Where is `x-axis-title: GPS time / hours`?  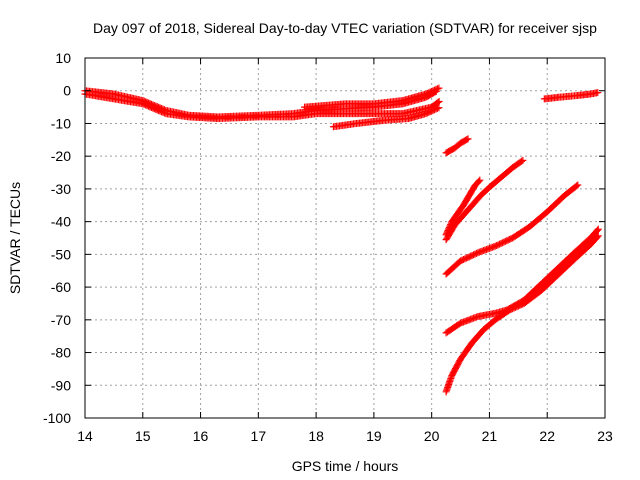
x-axis-title: GPS time / hours is located at coordinates (345, 466).